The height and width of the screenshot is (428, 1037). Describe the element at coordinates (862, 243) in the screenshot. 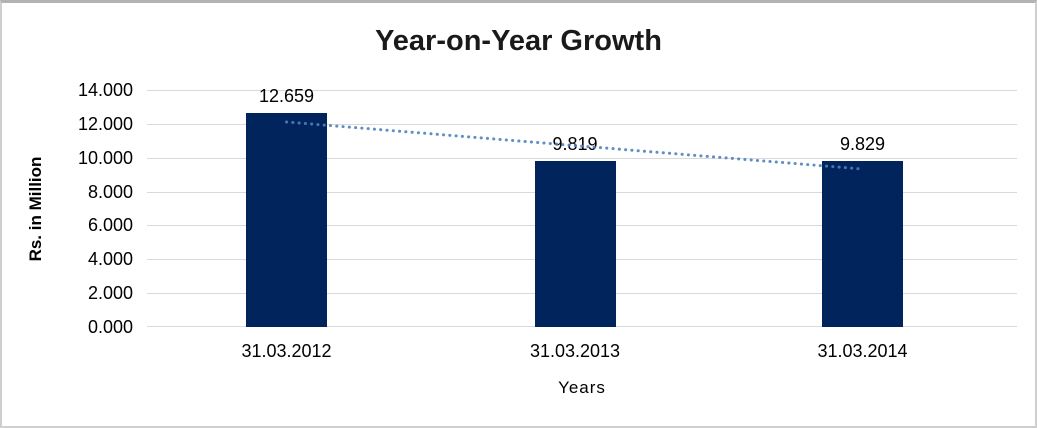

I see `bar-31.03.2014` at that location.